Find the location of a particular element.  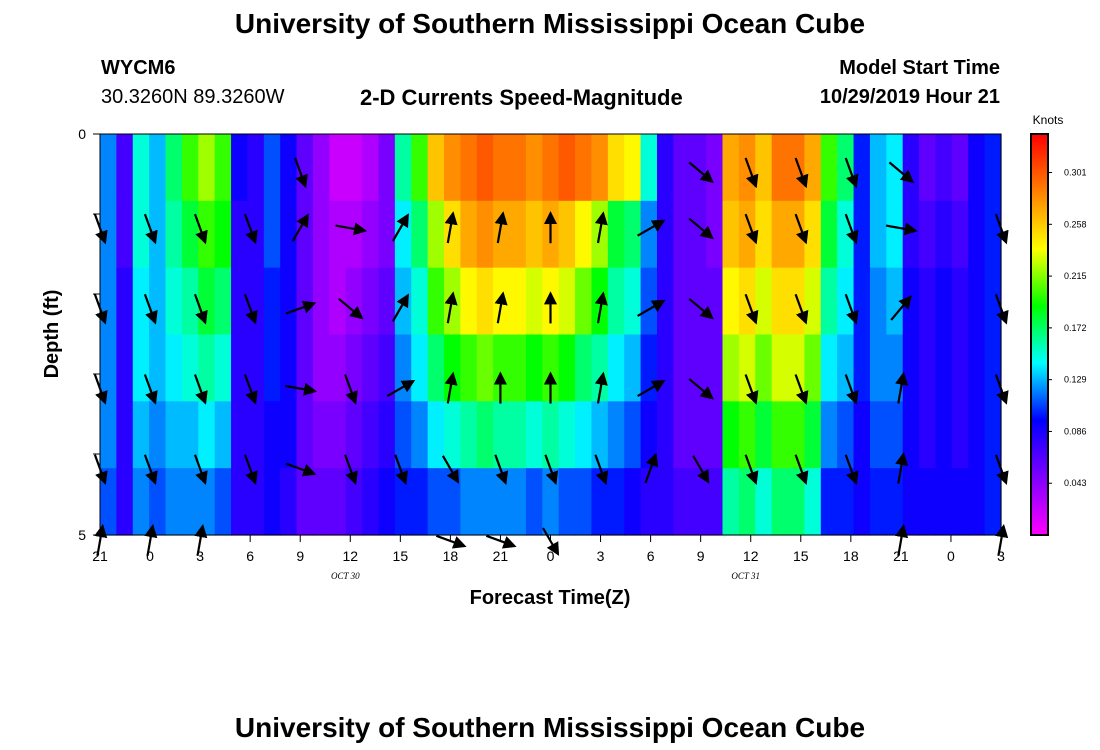

colorbar-tick-label: 0.043 is located at coordinates (1075, 483).